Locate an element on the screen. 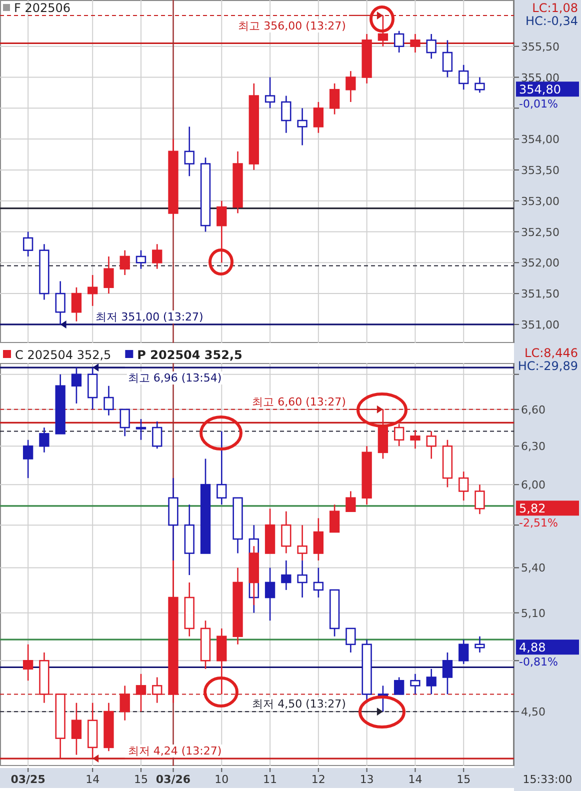 Image resolution: width=581 pixels, height=791 pixels. text: -0,01% is located at coordinates (538, 104).